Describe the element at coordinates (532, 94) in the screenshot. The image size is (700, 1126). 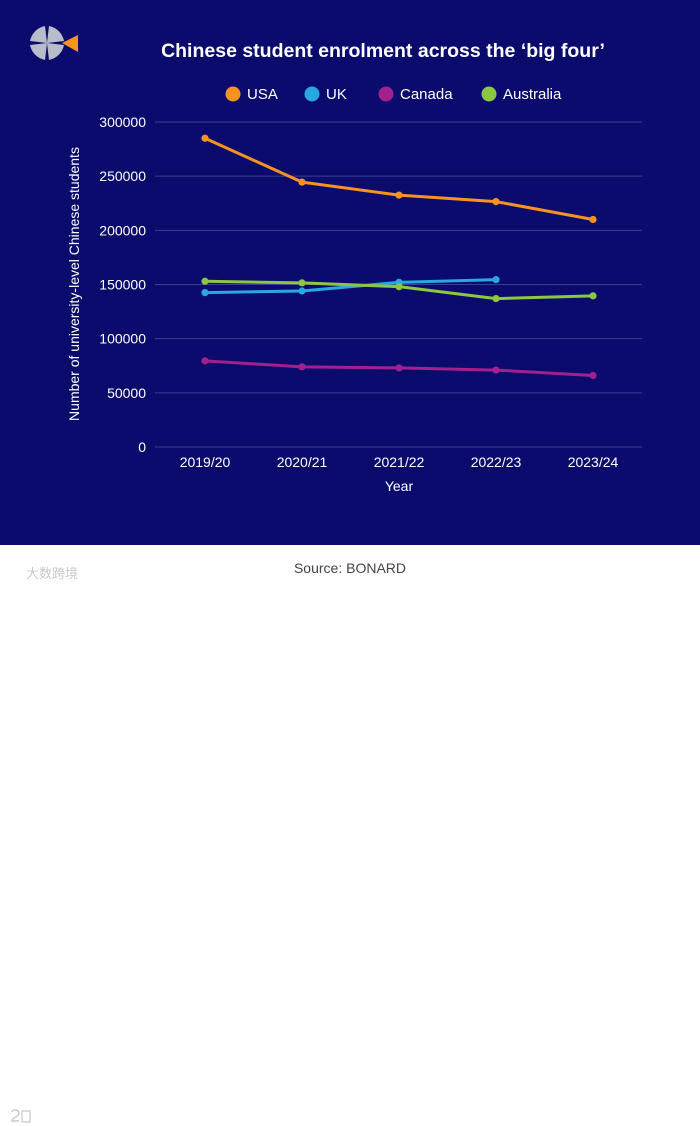
I see `legend-label: Australia` at that location.